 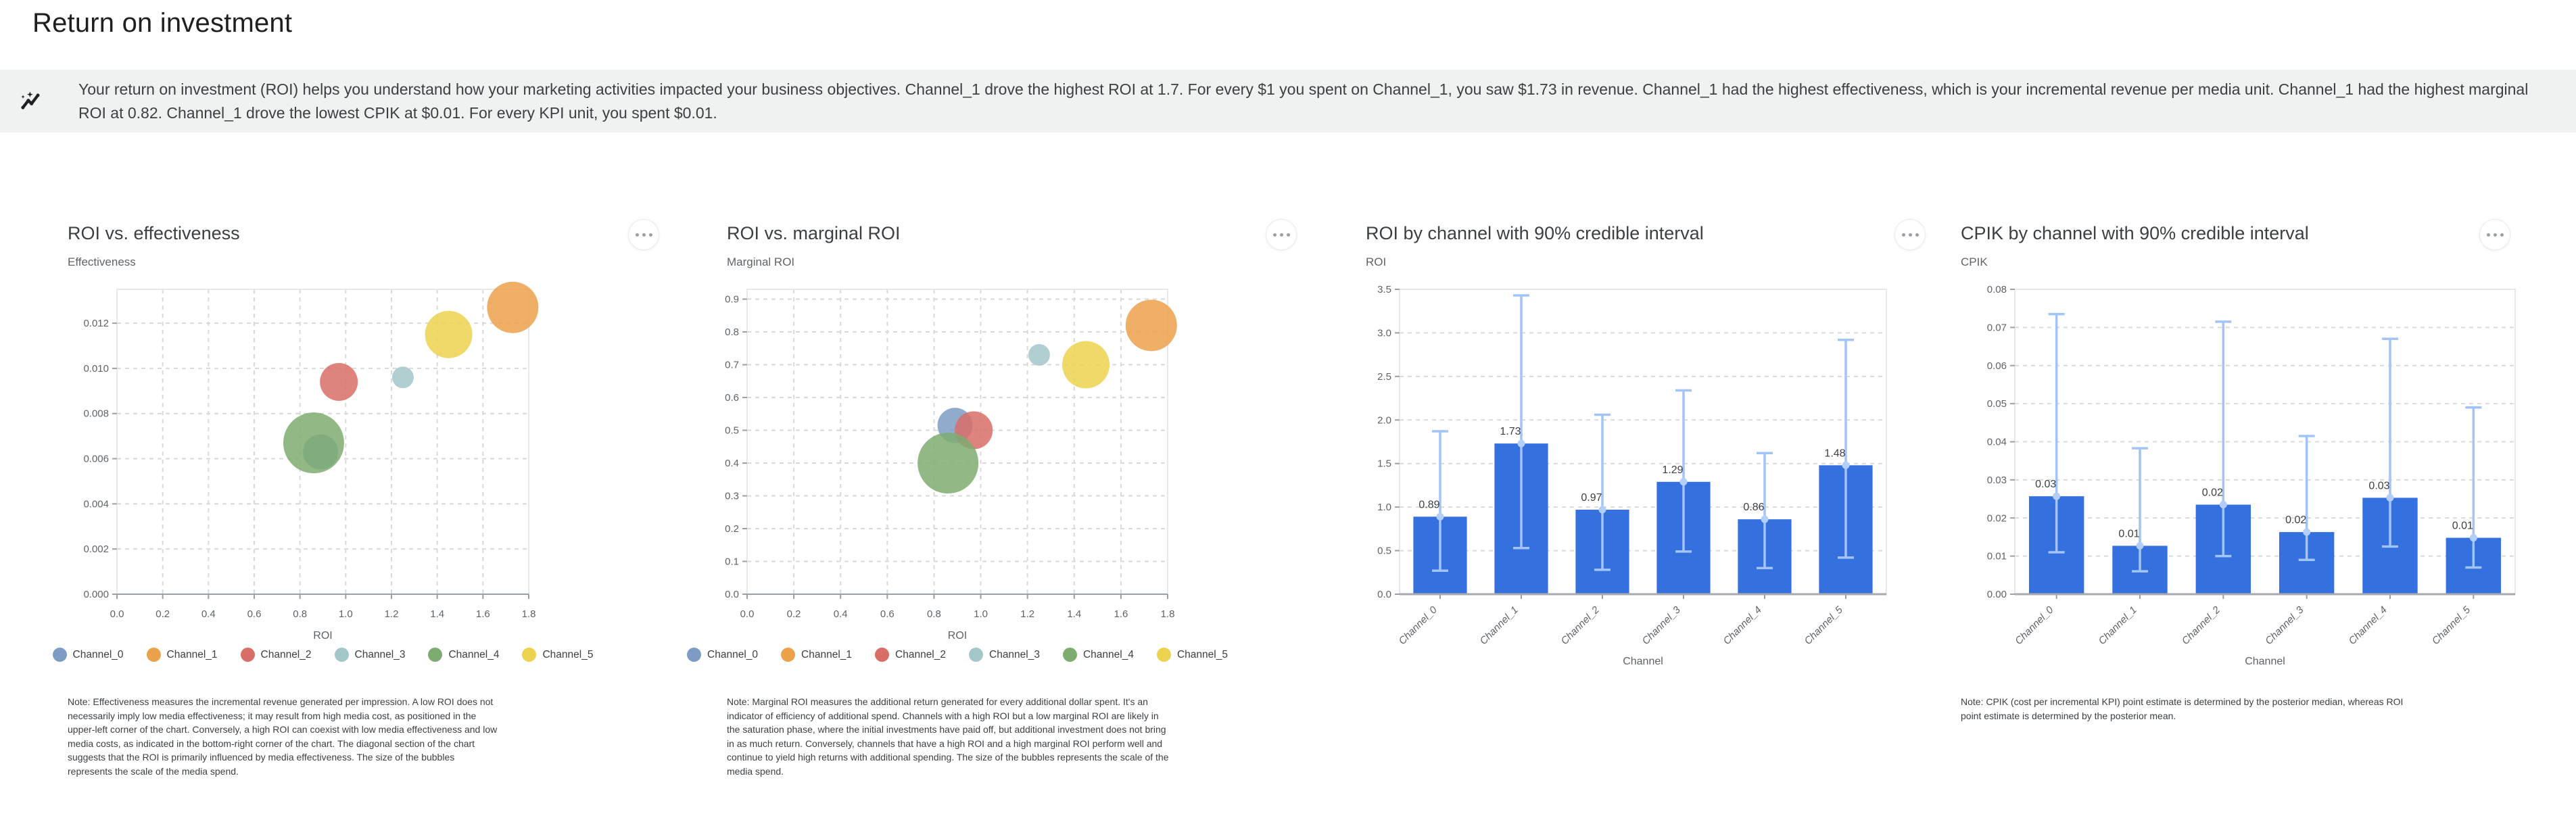 I want to click on svg-text: 0.004, so click(x=96, y=504).